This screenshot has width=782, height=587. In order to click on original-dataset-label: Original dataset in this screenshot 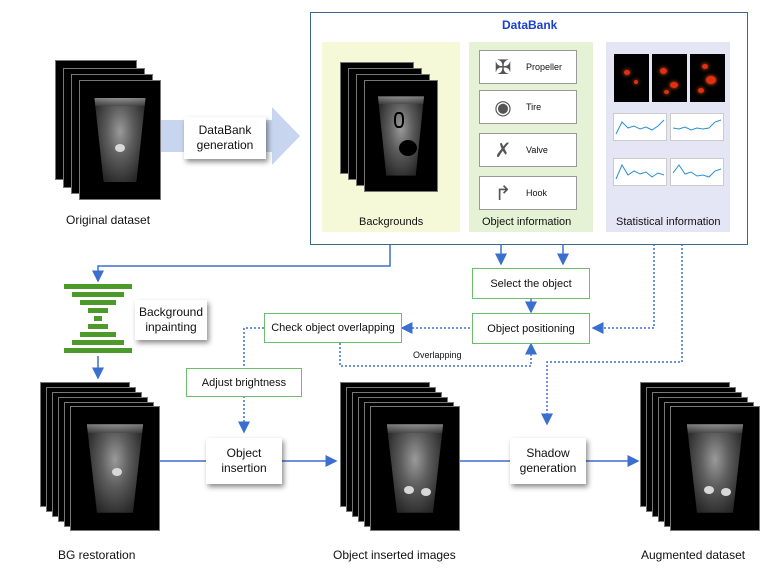, I will do `click(108, 220)`.